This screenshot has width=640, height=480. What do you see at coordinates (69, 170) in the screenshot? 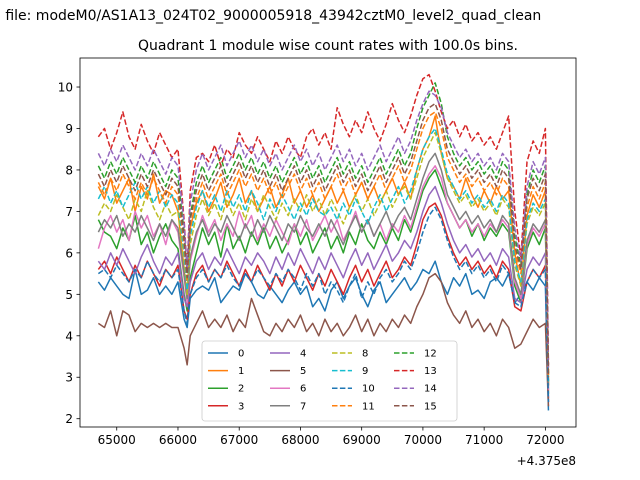
I see `y-tick-label: 8` at bounding box center [69, 170].